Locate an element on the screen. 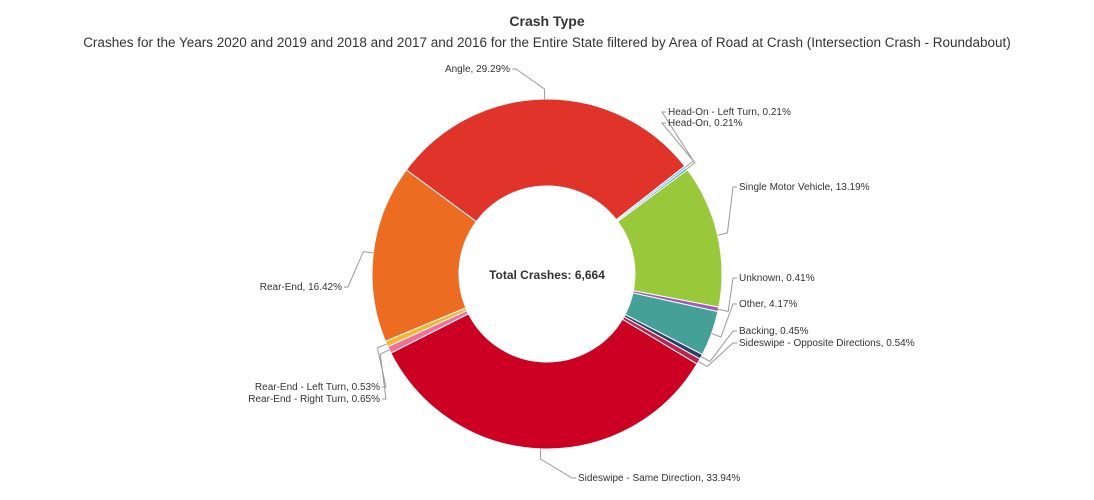  slice-rear-end is located at coordinates (424, 255).